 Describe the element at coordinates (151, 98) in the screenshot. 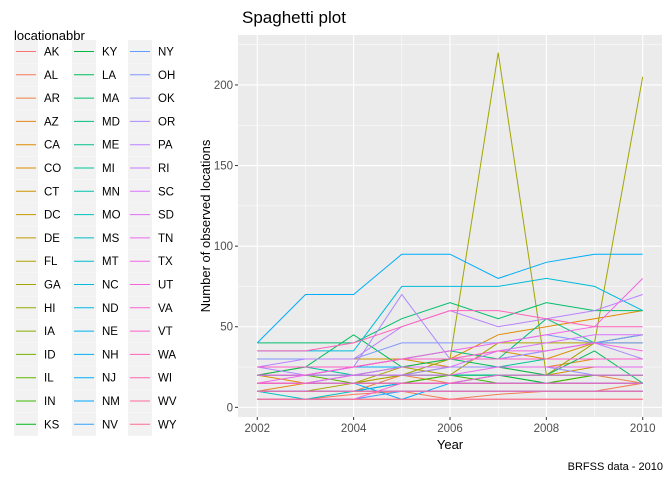

I see `legend-item-ok: OK` at that location.